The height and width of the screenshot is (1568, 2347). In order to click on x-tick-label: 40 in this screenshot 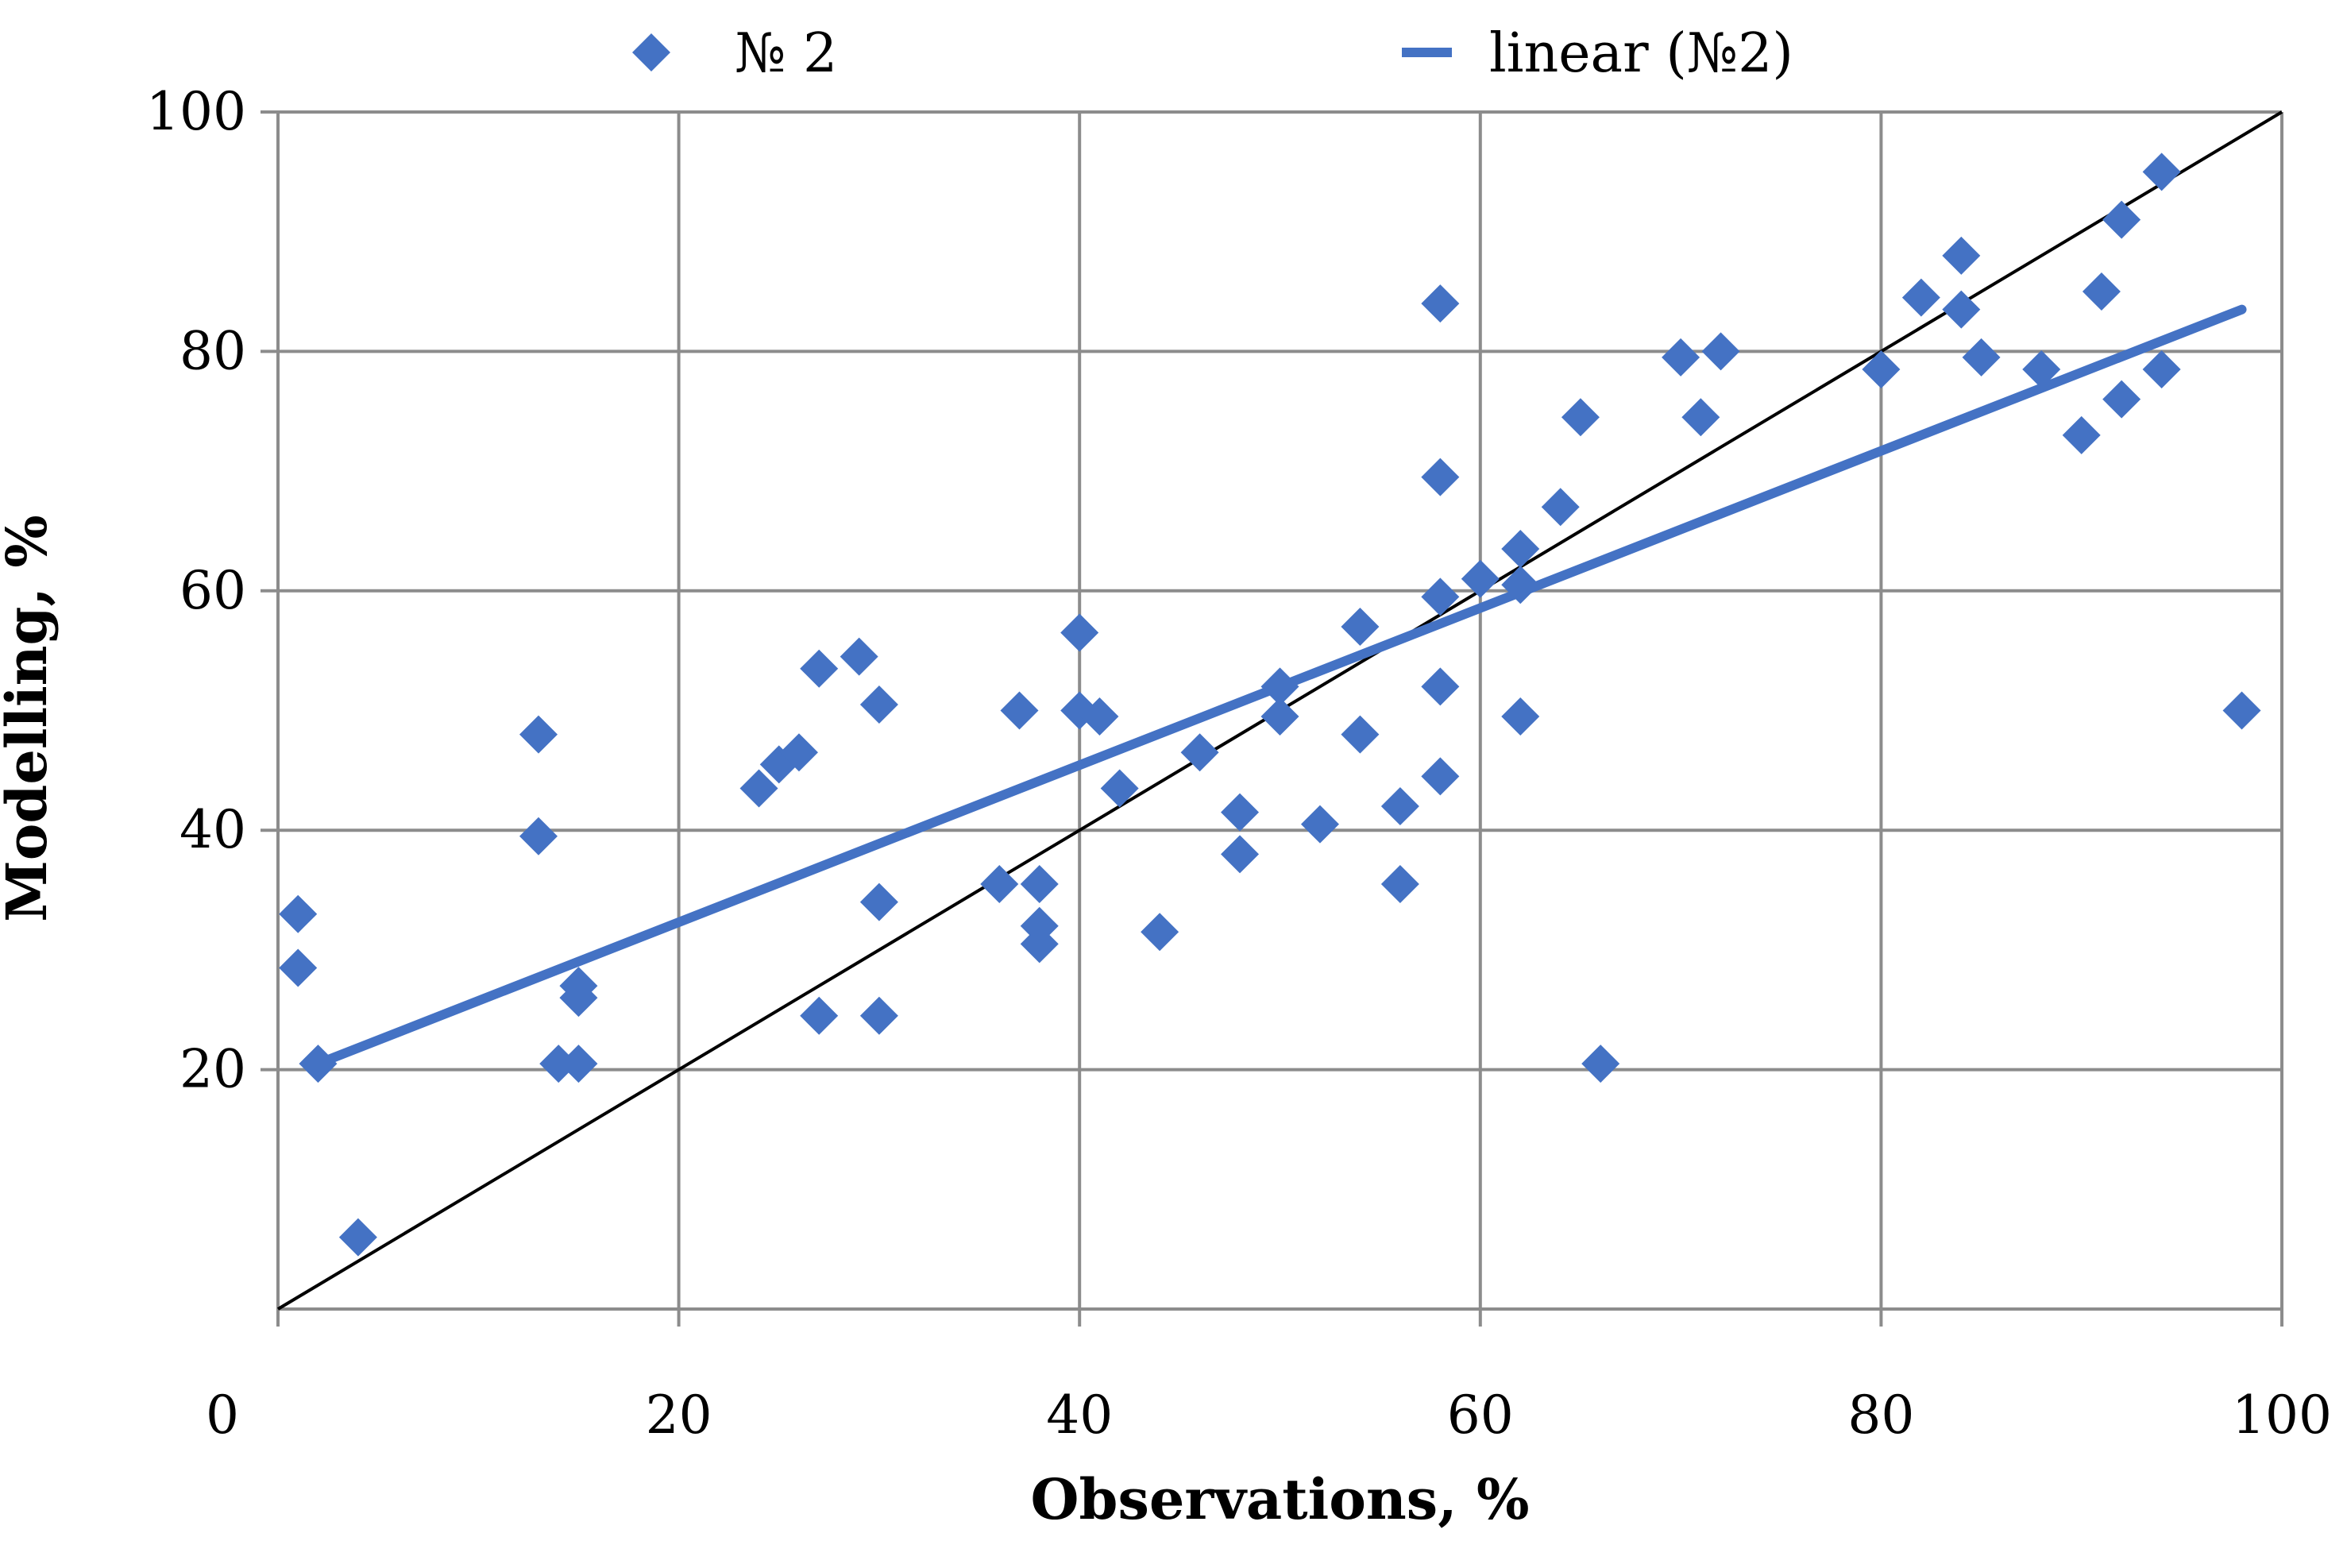, I will do `click(1079, 1415)`.